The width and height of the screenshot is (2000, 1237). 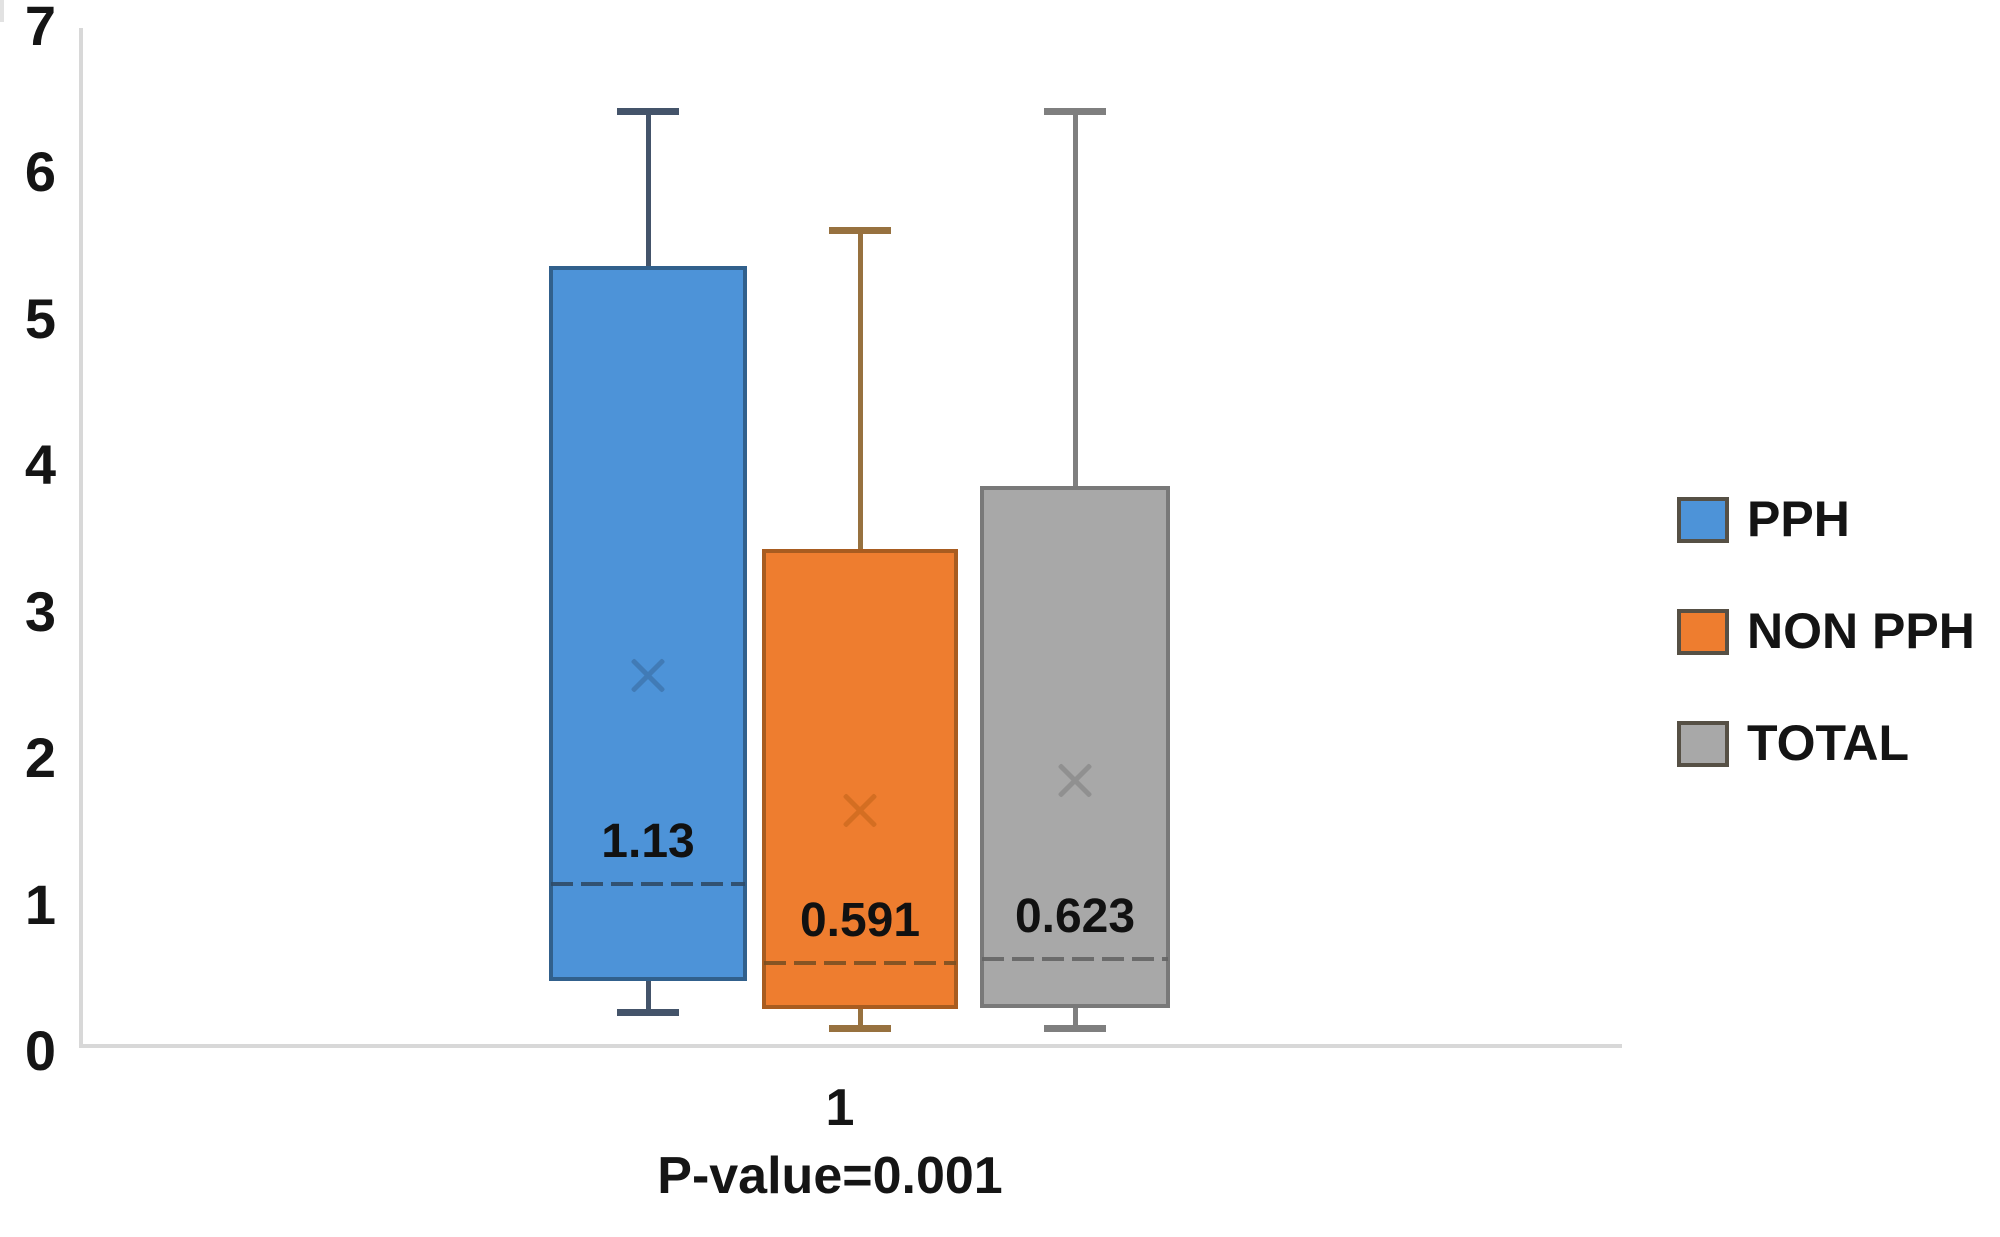 I want to click on y-axis-tick-label: 3, so click(x=40, y=611).